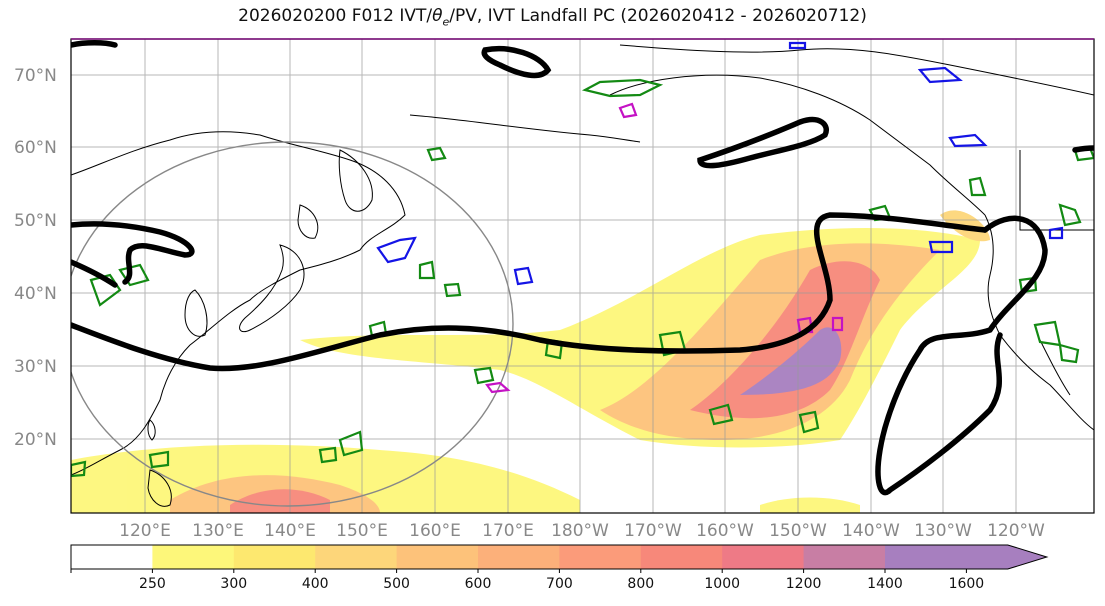 The image size is (1105, 606). Describe the element at coordinates (871, 531) in the screenshot. I see `lon-label-140w: 140°W` at that location.